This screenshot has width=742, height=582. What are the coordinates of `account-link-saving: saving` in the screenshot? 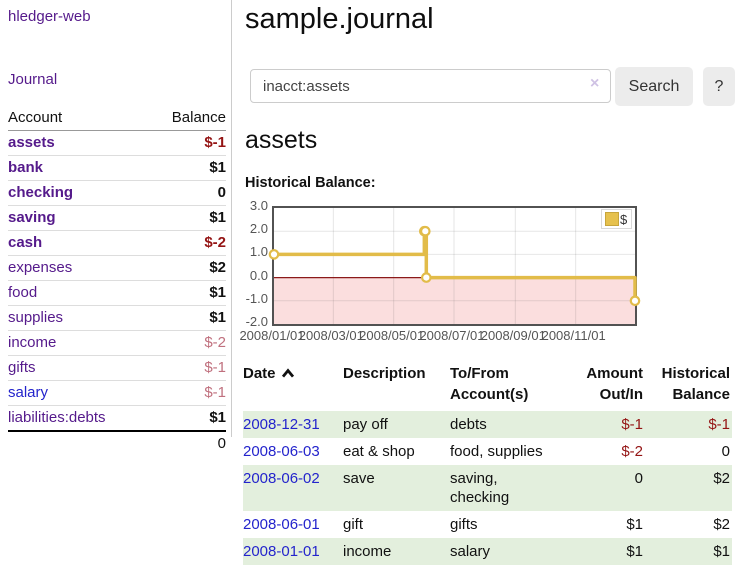 It's located at (32, 217).